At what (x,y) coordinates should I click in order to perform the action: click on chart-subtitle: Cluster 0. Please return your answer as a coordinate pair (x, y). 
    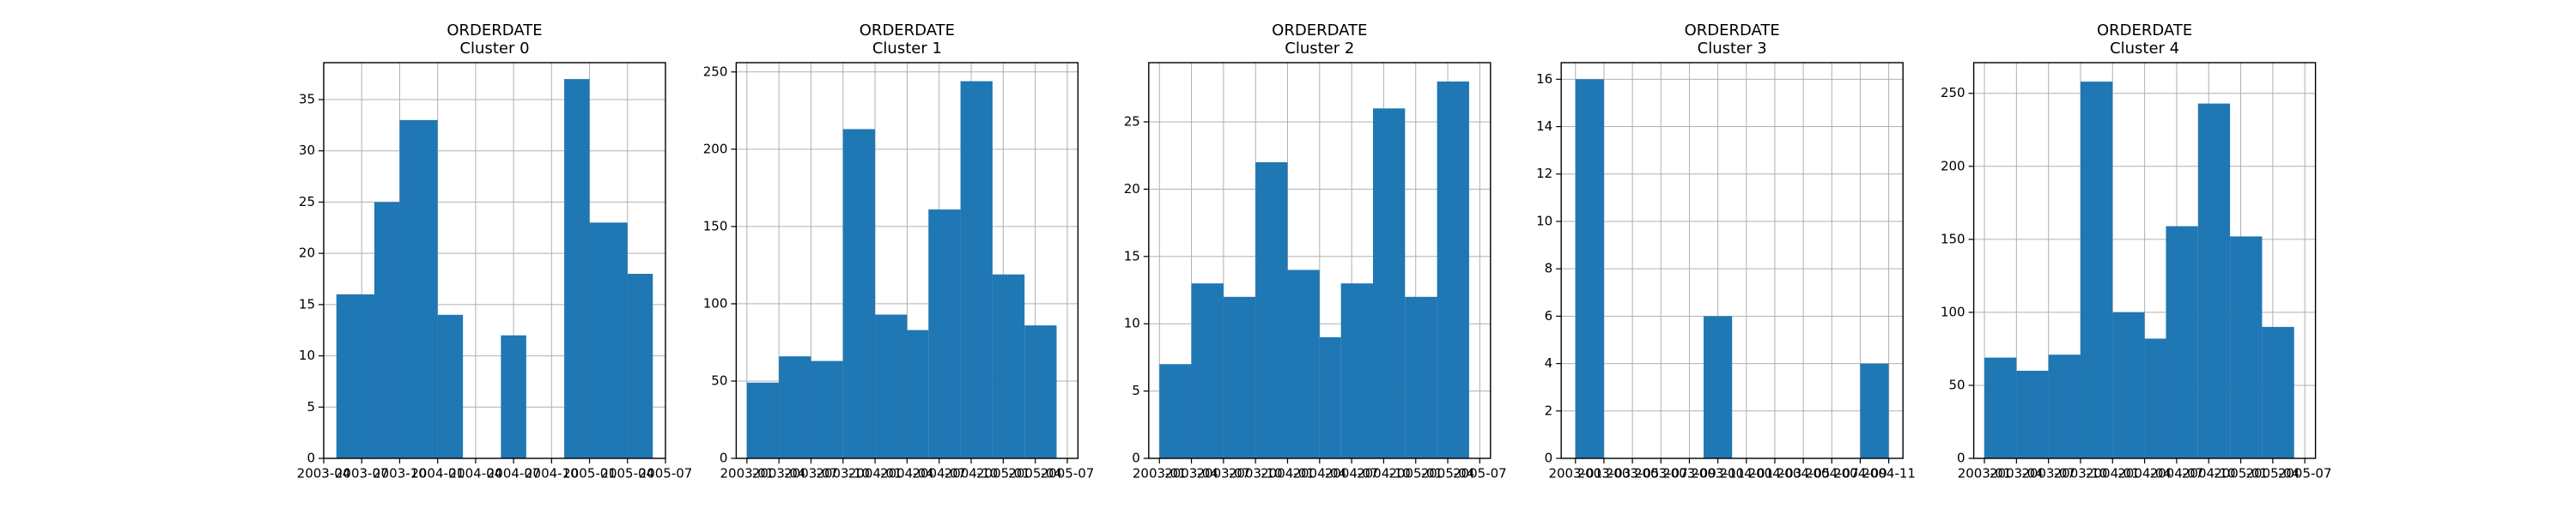
    Looking at the image, I should click on (494, 48).